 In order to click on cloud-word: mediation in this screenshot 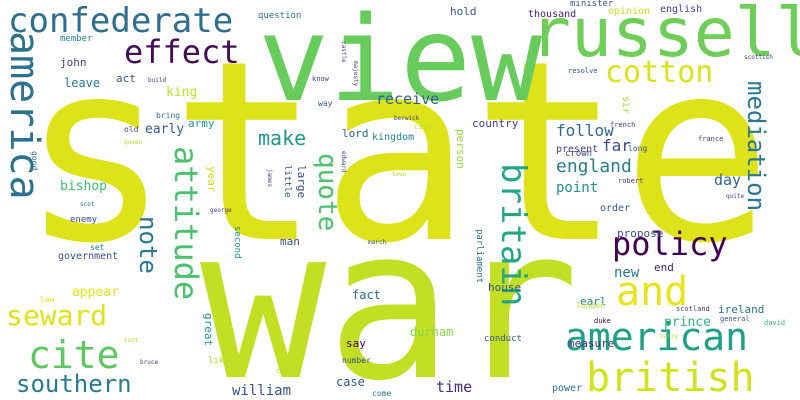, I will do `click(756, 146)`.